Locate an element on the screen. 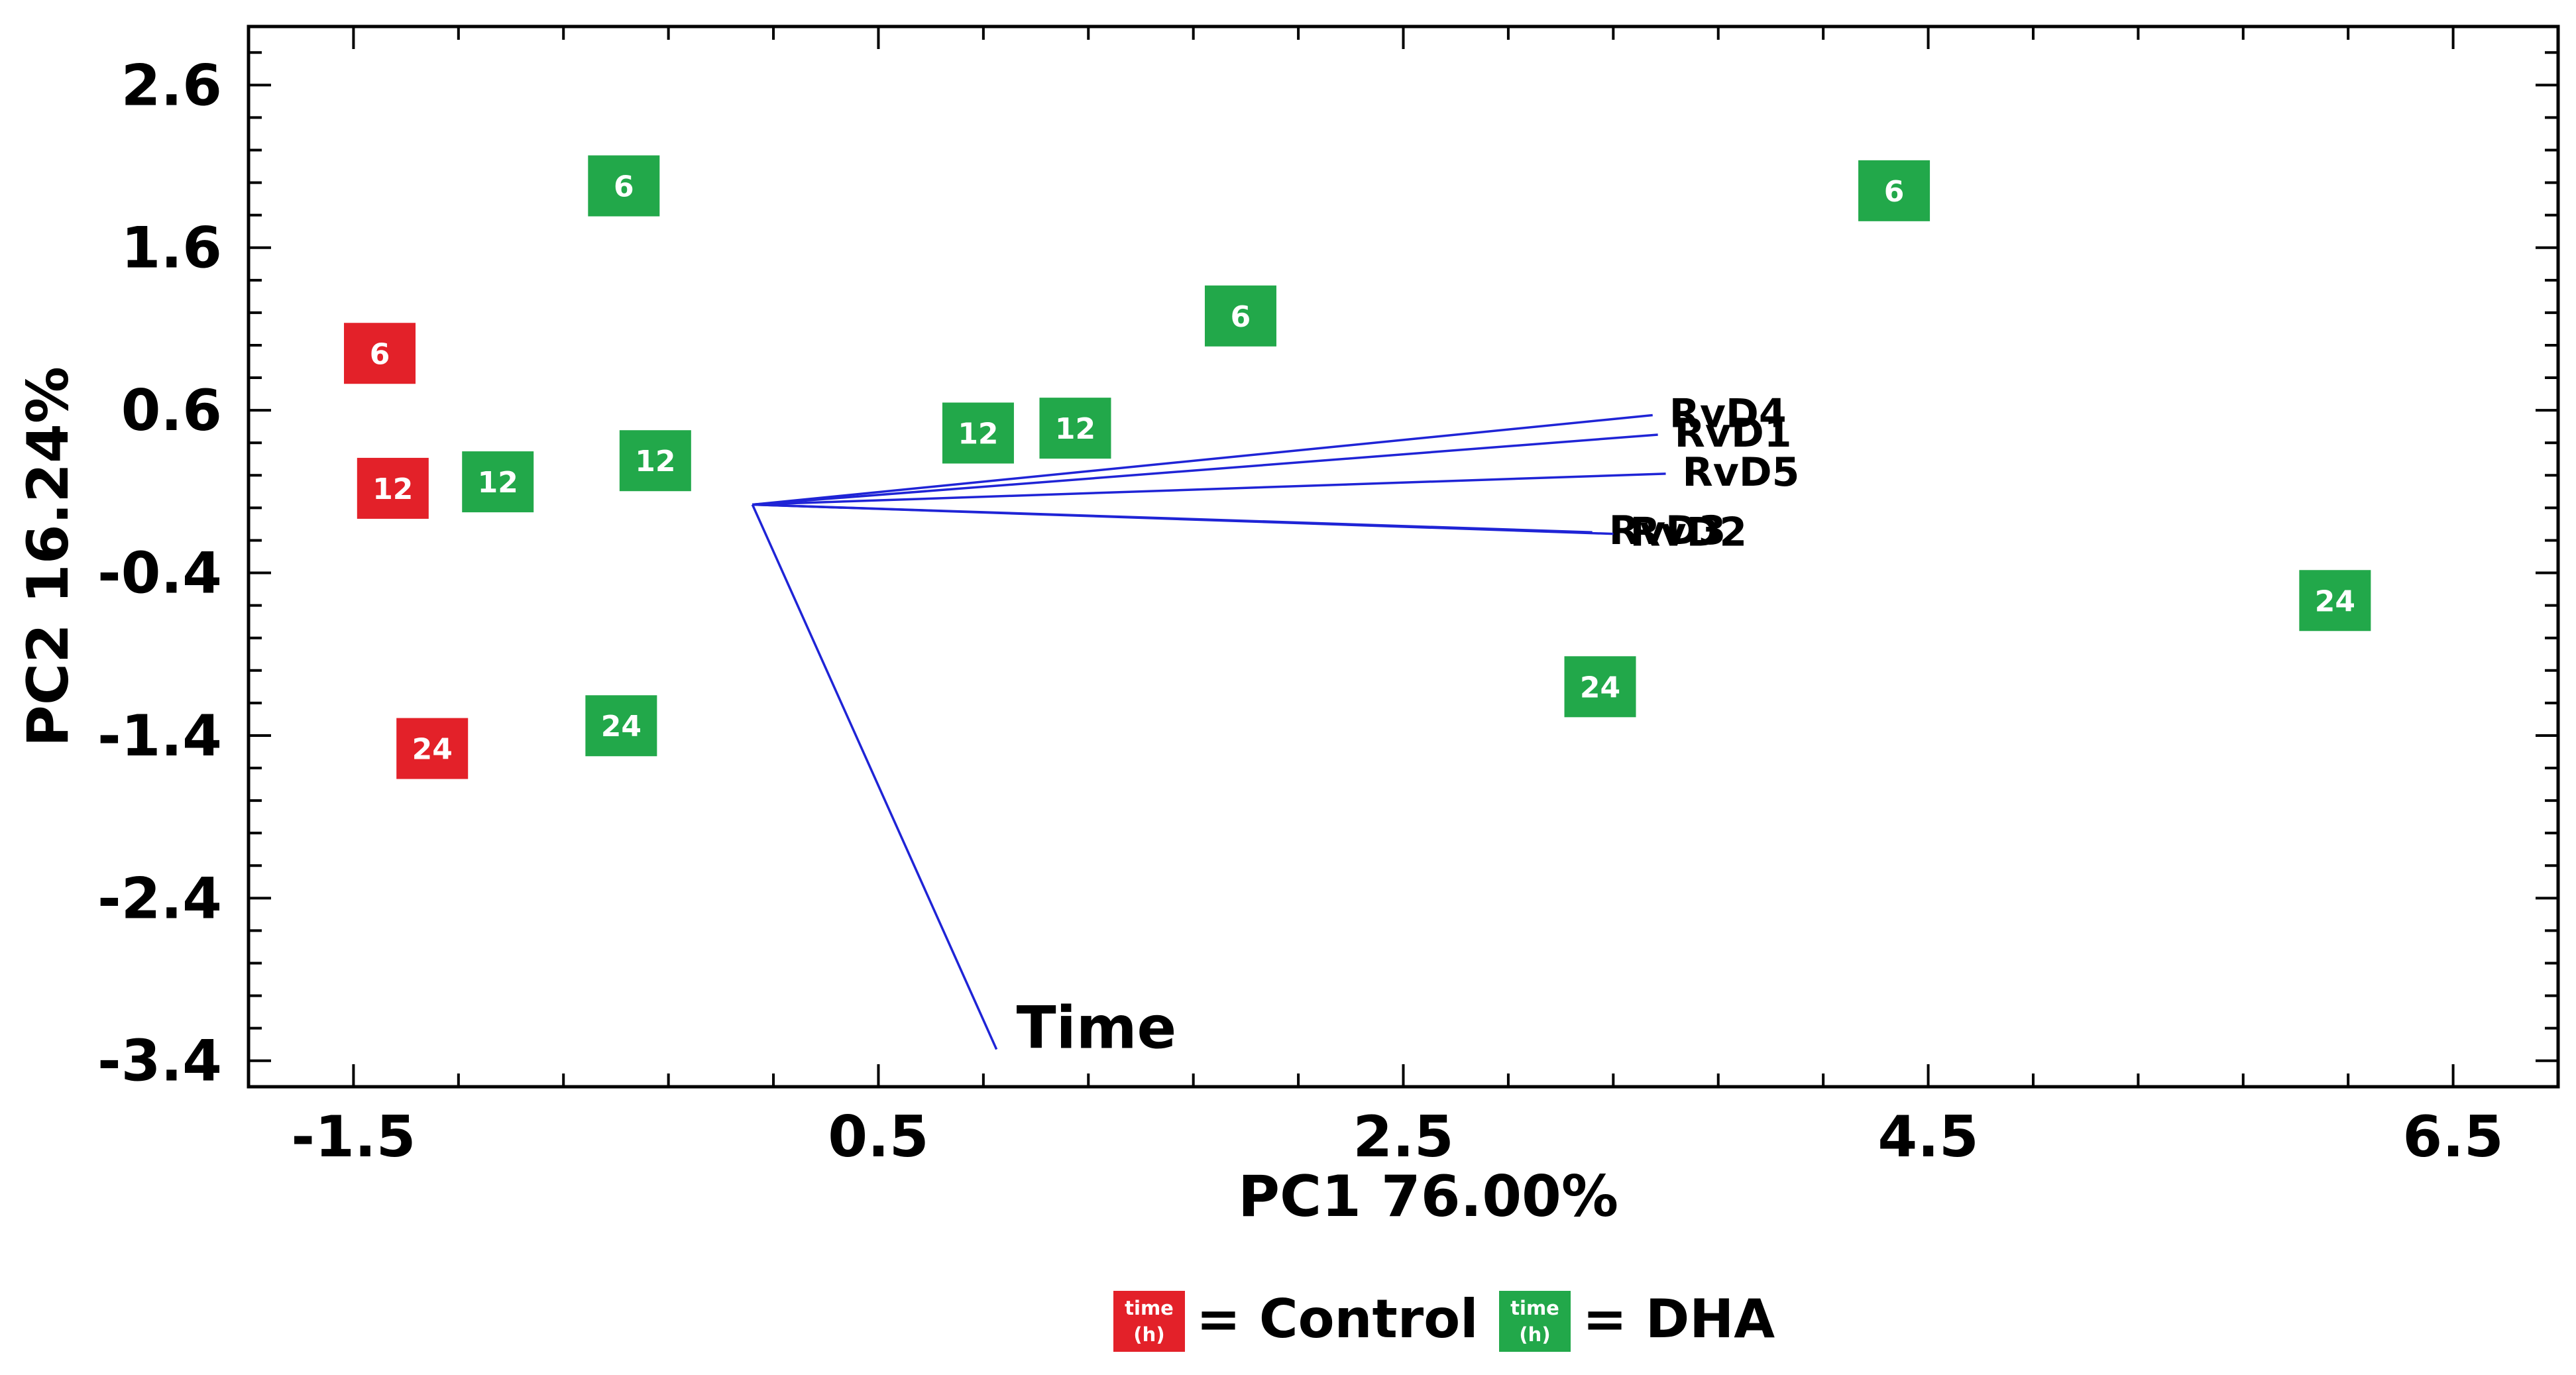  x-tick-label: 2.5 is located at coordinates (1403, 1137).